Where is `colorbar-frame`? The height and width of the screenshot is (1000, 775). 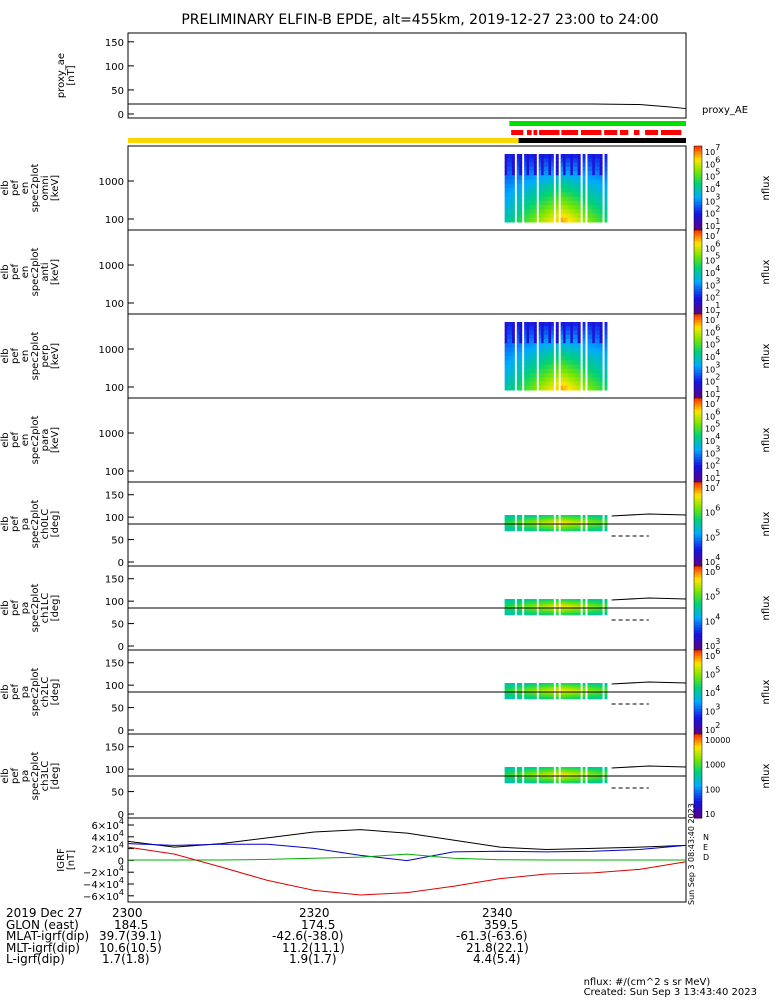 colorbar-frame is located at coordinates (698, 776).